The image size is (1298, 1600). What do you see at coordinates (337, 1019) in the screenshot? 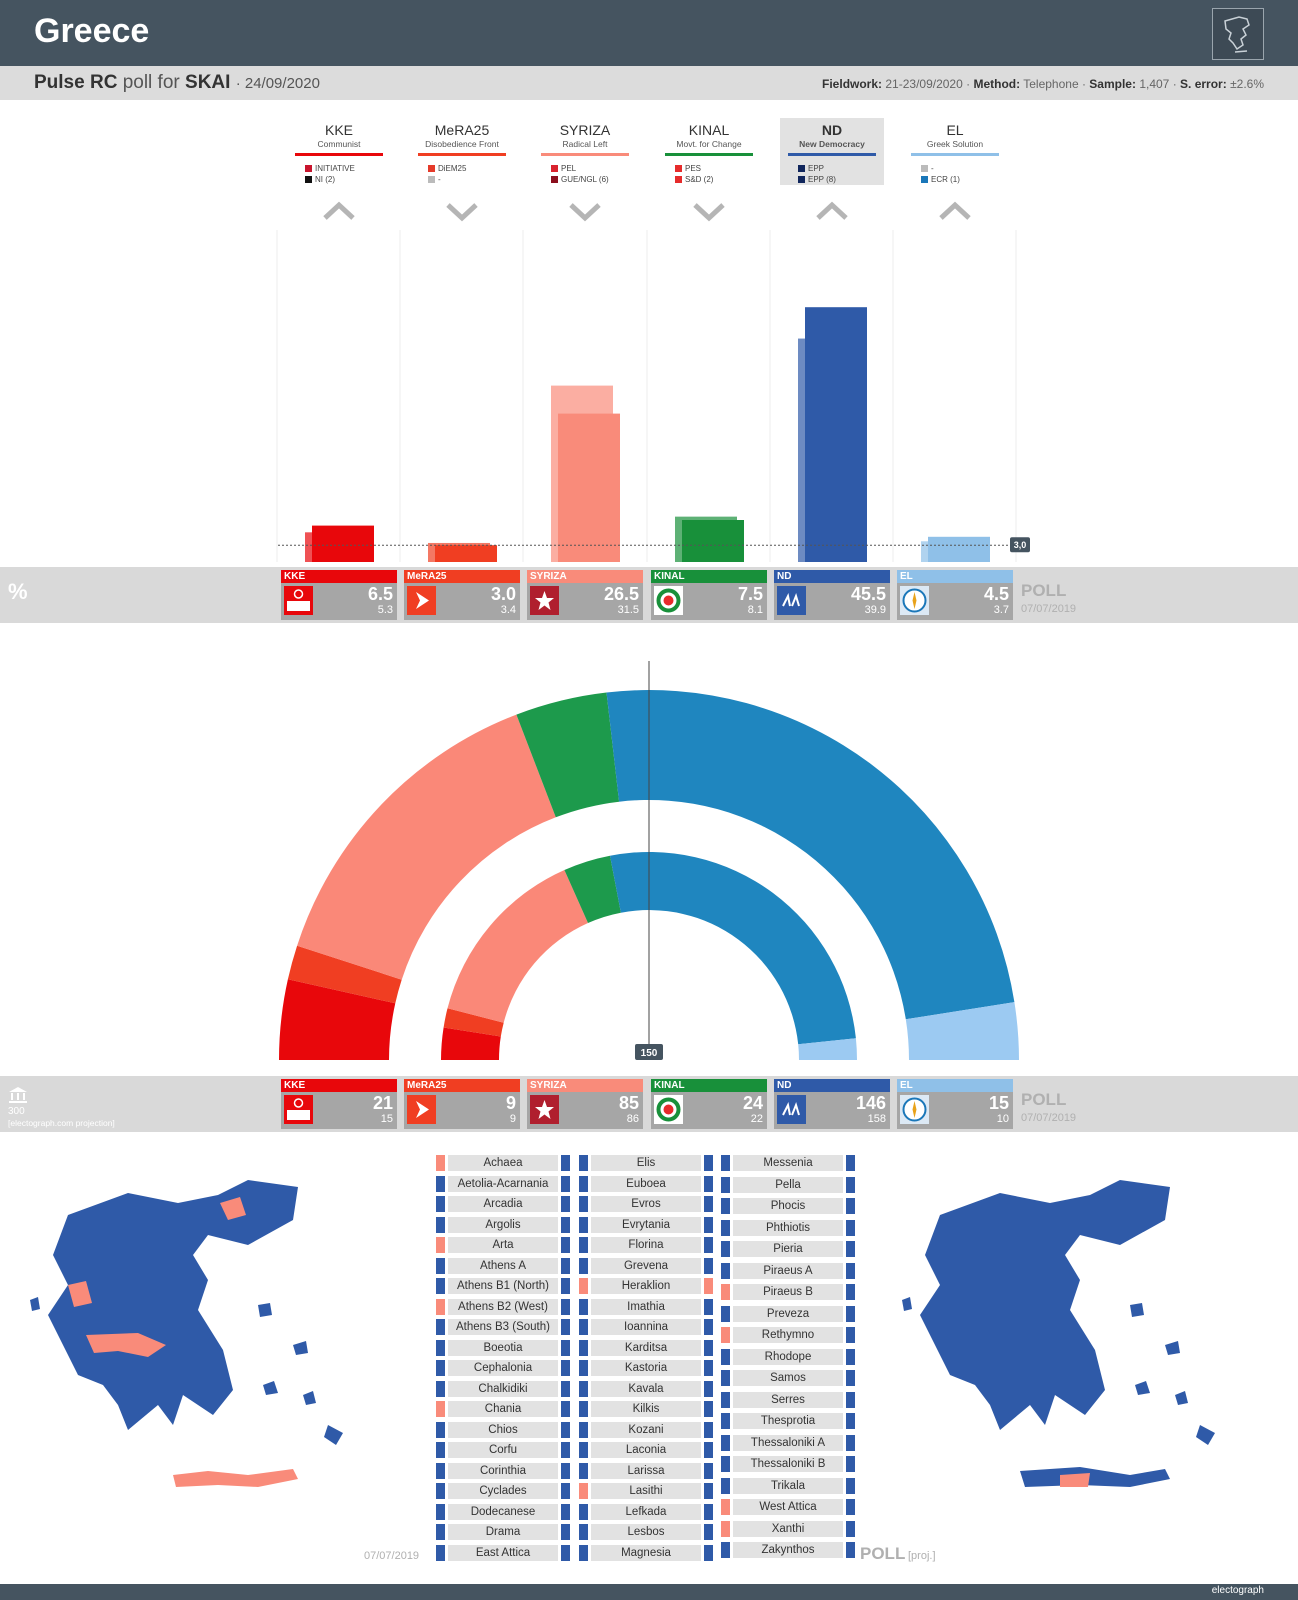
I see `seat-arc-poll-kke` at bounding box center [337, 1019].